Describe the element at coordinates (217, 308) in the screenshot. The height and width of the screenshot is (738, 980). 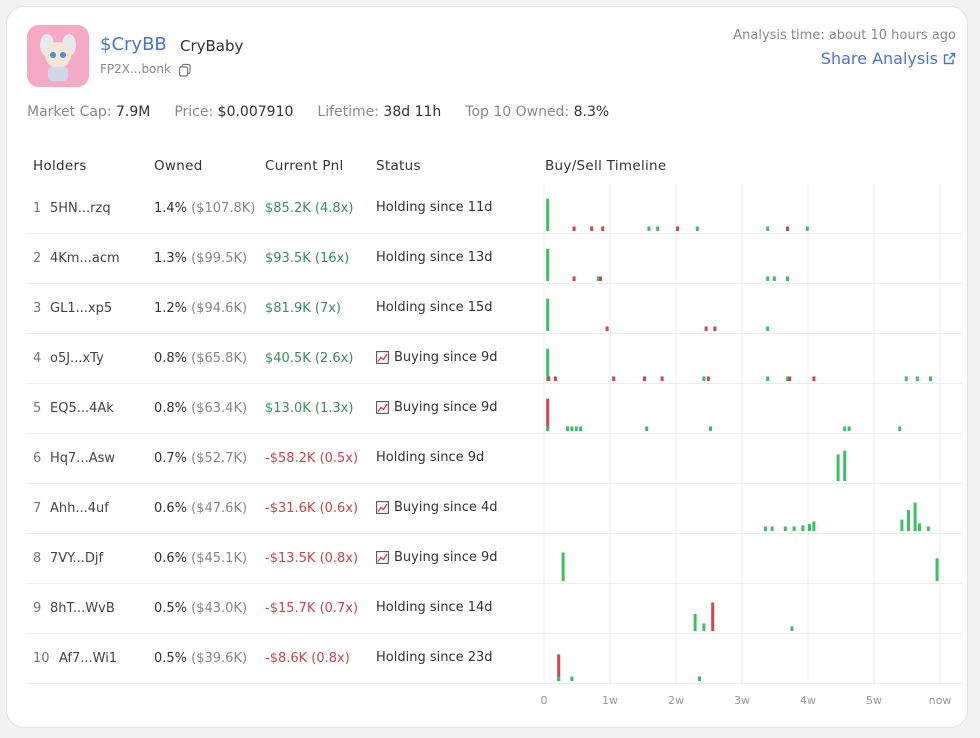
I see `owned-usd: ($94.6K)` at that location.